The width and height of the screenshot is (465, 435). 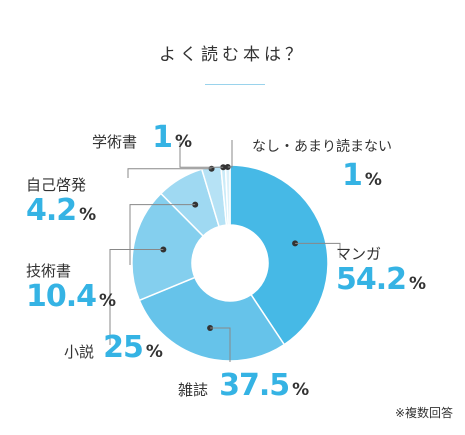 What do you see at coordinates (115, 142) in the screenshot?
I see `label-gakujutsusho-name: 学術書` at bounding box center [115, 142].